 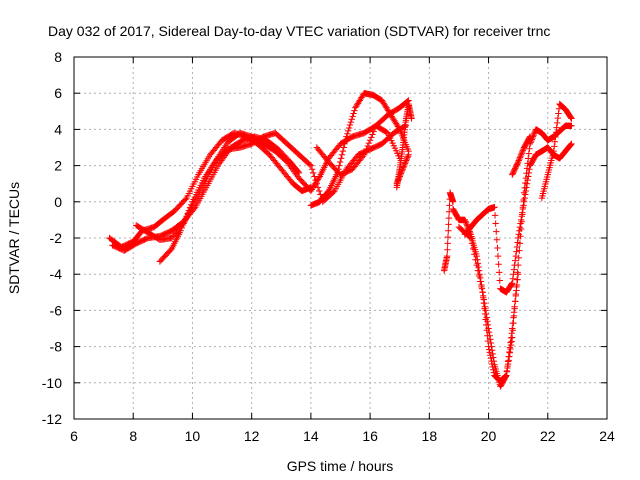 I want to click on x-tick-label: 18, so click(x=430, y=436).